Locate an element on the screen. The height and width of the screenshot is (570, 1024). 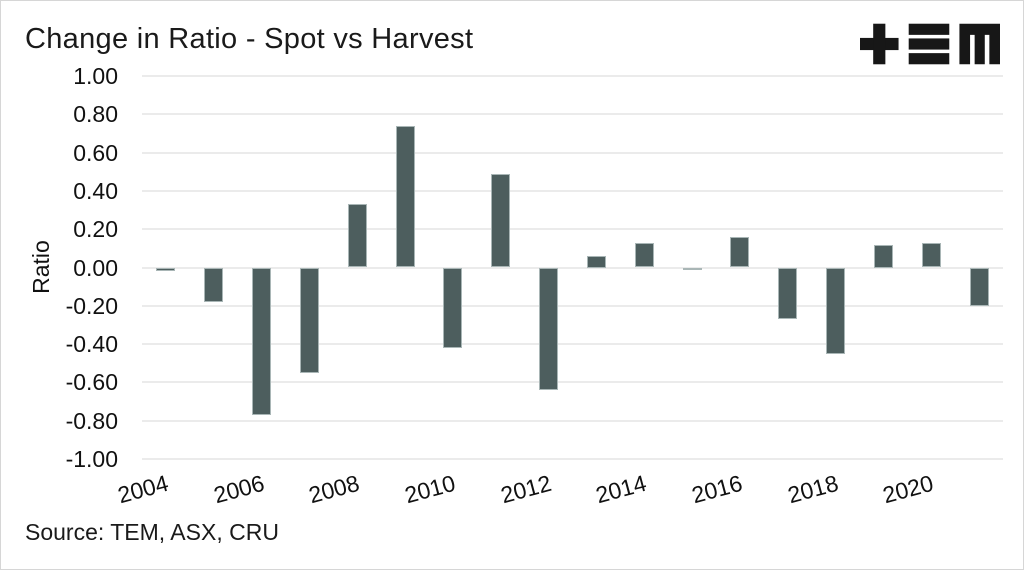
logo-e-bar-middle is located at coordinates (929, 44).